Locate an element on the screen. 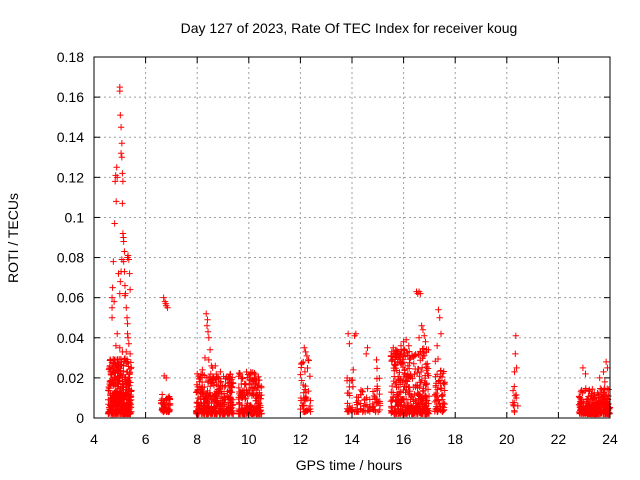 This screenshot has width=640, height=480. x-tick-label: 16 is located at coordinates (404, 439).